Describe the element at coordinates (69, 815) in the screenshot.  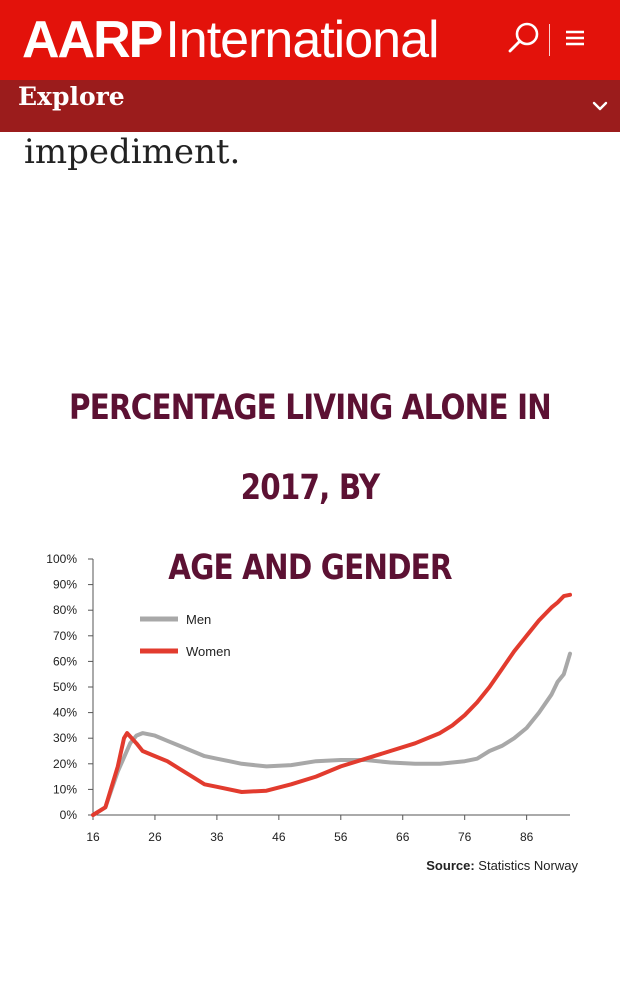
I see `y-tick-label: 0%` at that location.